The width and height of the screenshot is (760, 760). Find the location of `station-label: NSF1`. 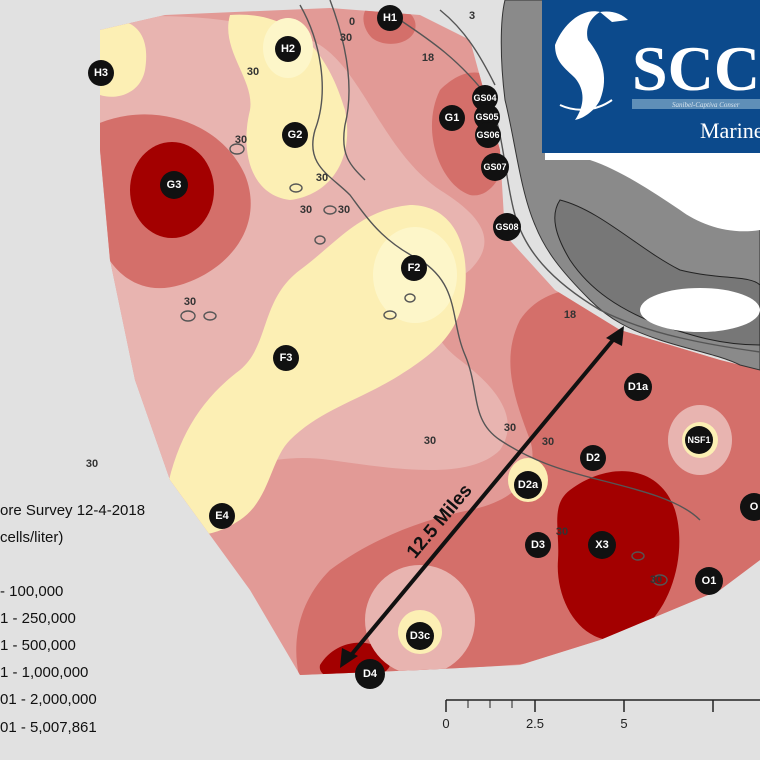

station-label: NSF1 is located at coordinates (698, 440).